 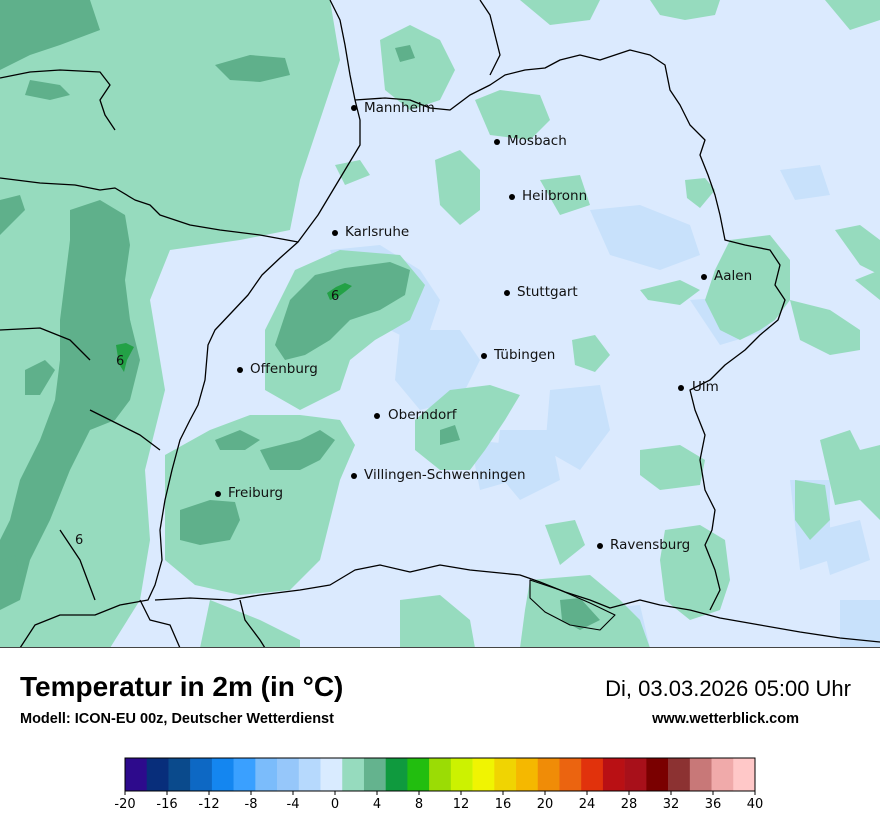 What do you see at coordinates (554, 196) in the screenshot?
I see `city-label-heilbronn: Heilbronn` at bounding box center [554, 196].